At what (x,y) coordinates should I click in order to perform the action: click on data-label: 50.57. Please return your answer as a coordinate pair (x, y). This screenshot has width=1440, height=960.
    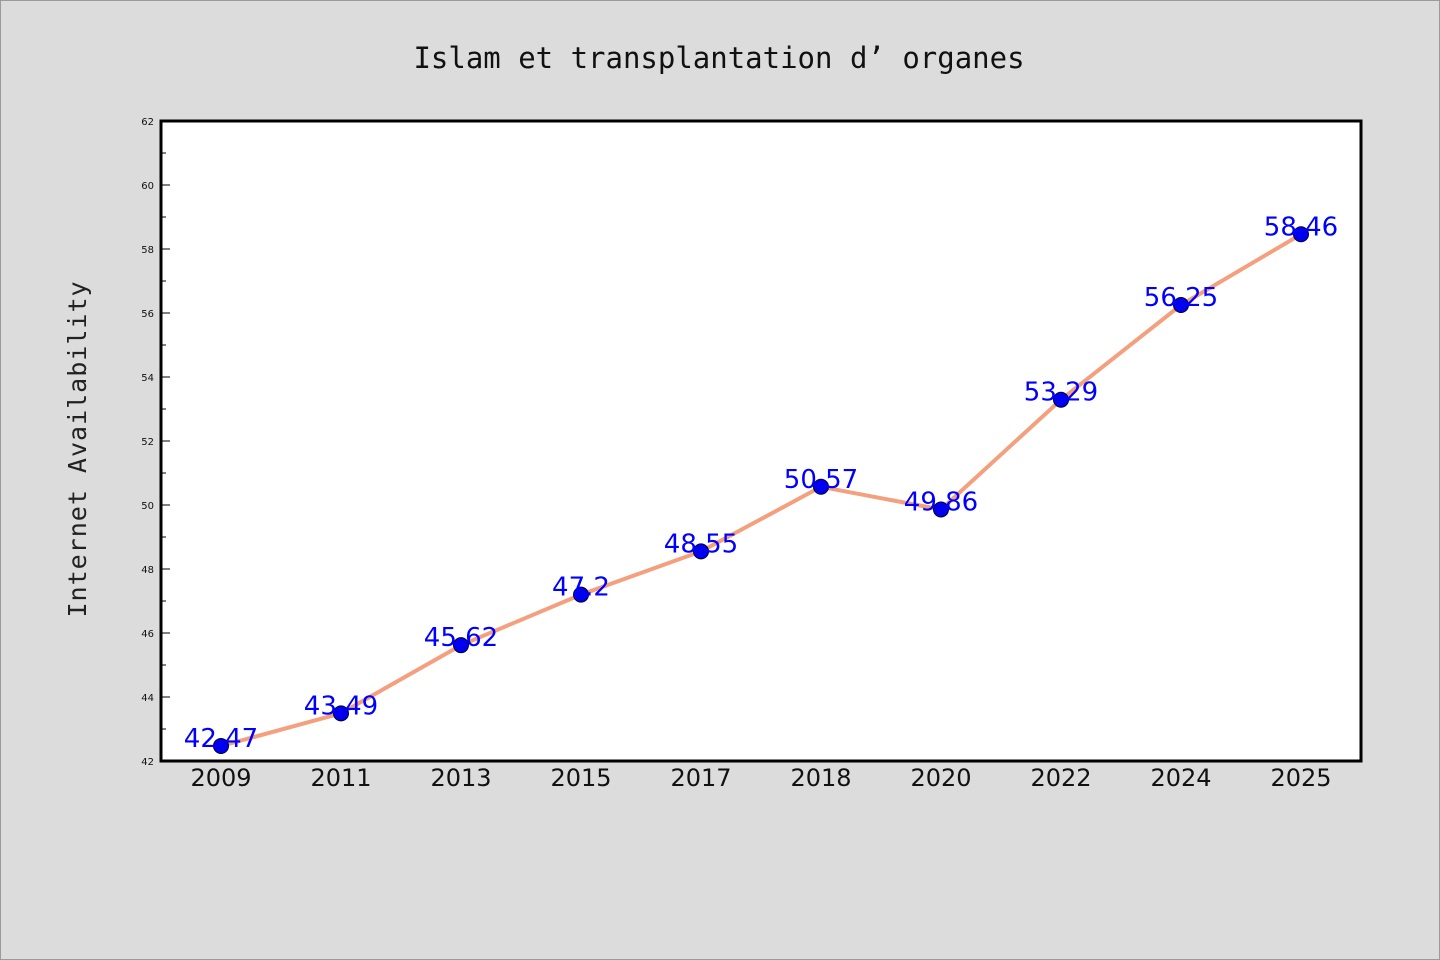
    Looking at the image, I should click on (821, 480).